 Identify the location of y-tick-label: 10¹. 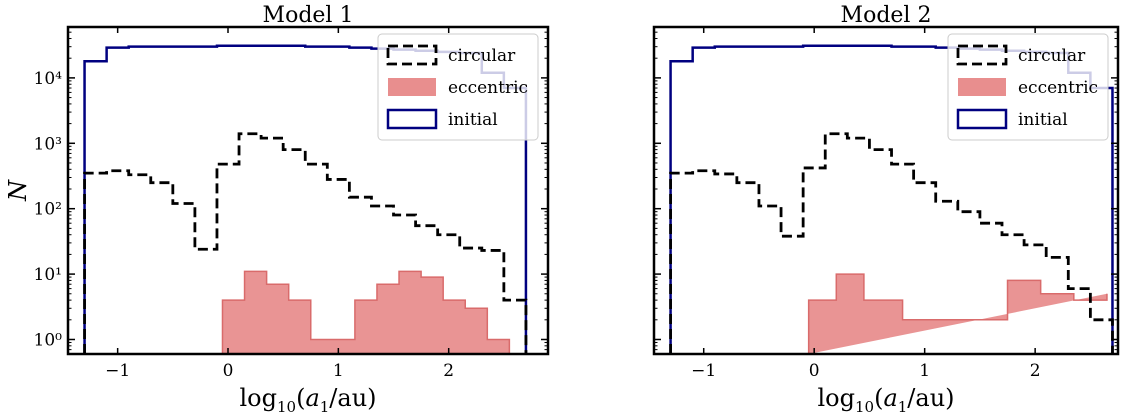
(48, 275).